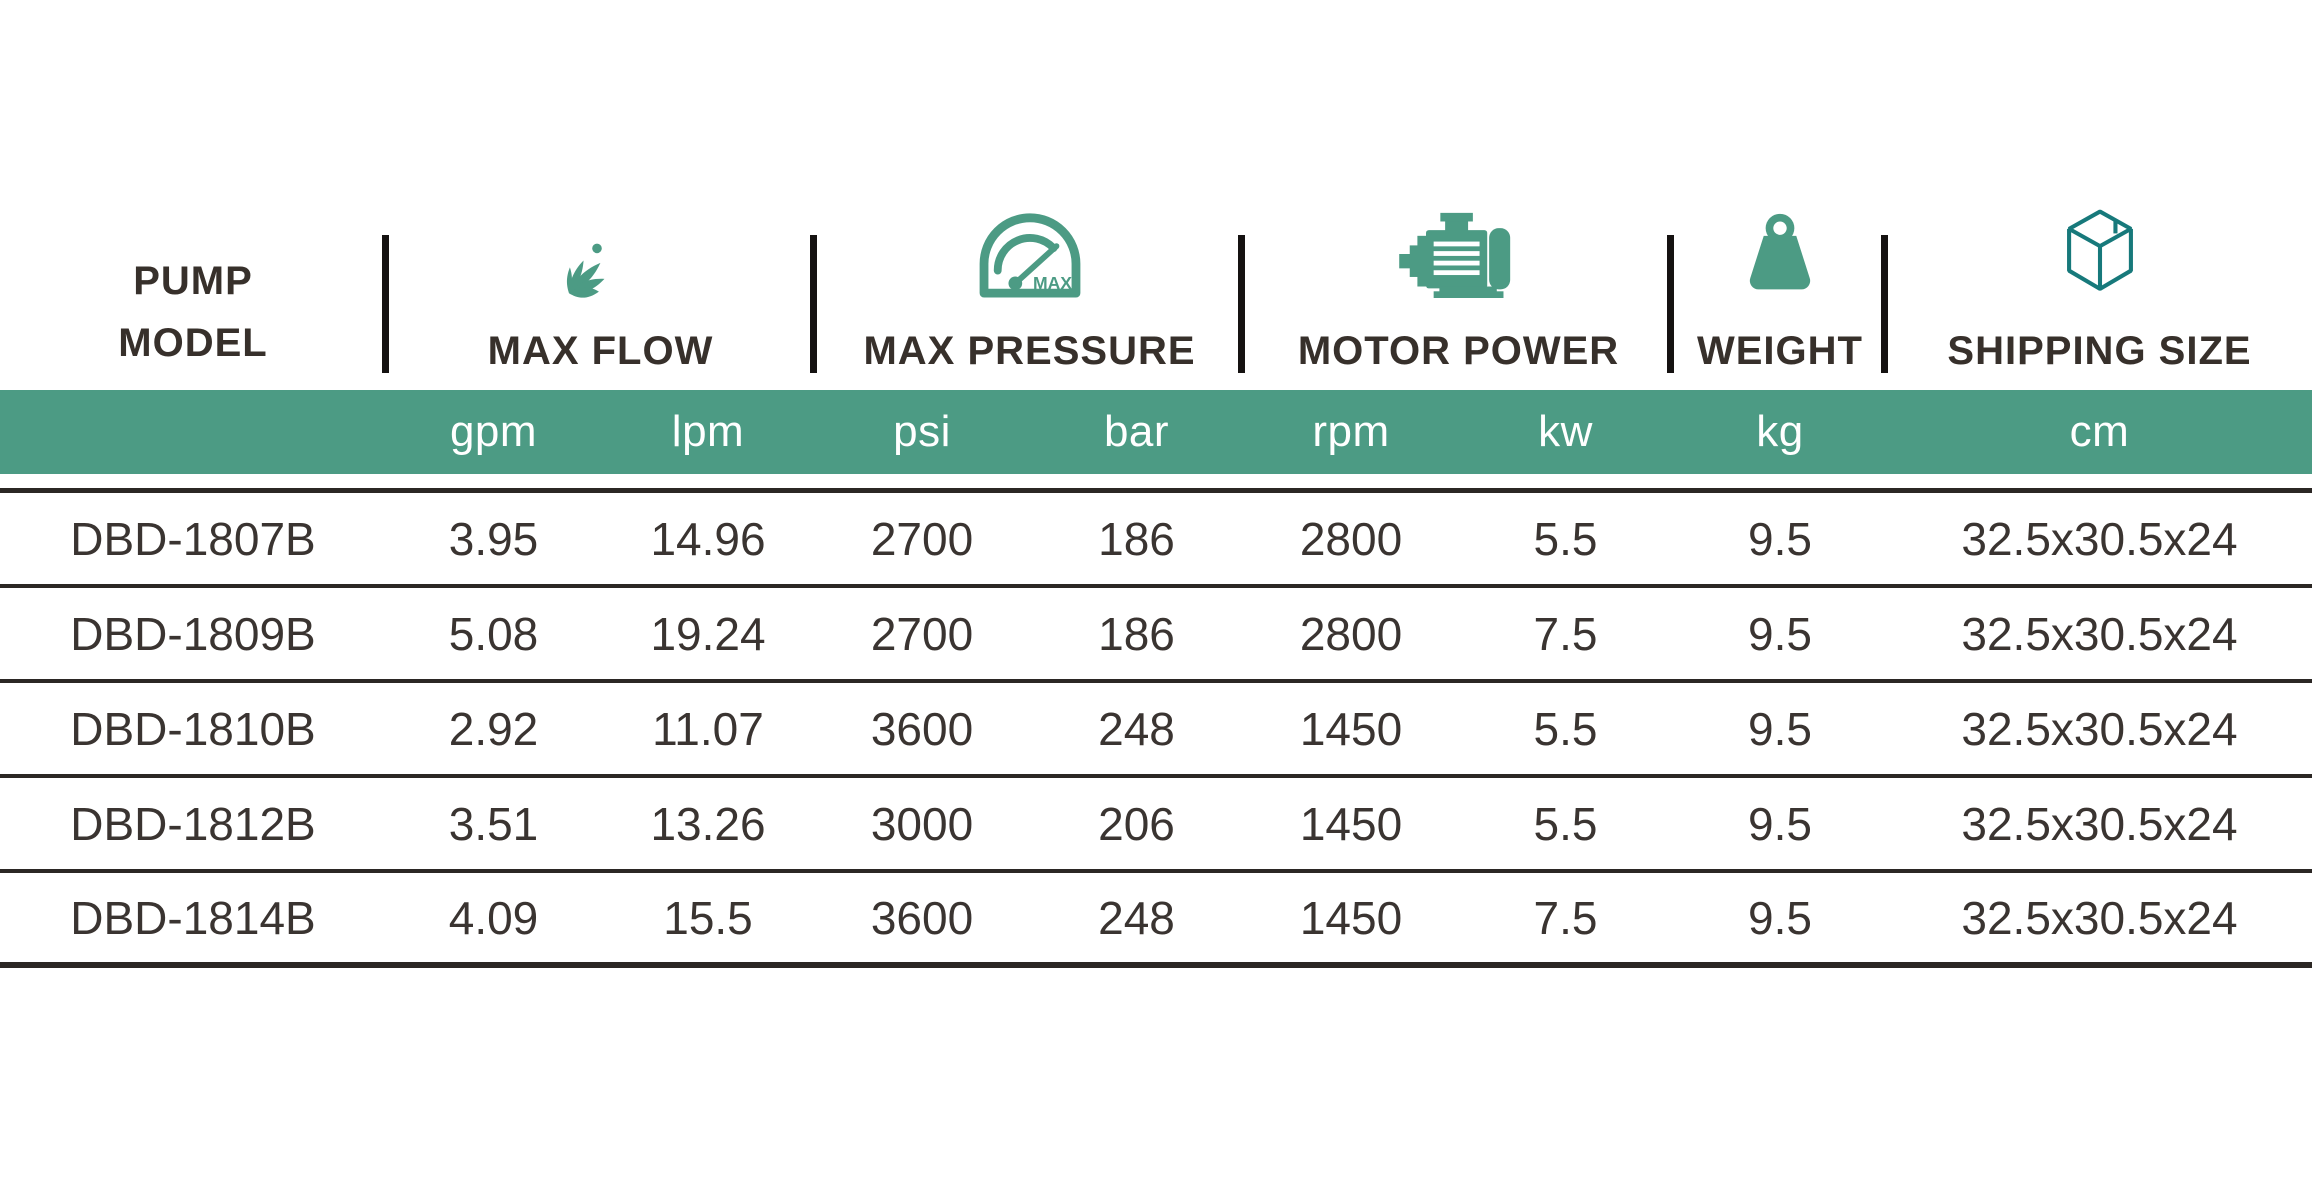  I want to click on header-group-weight: WEIGHT, so click(1780, 292).